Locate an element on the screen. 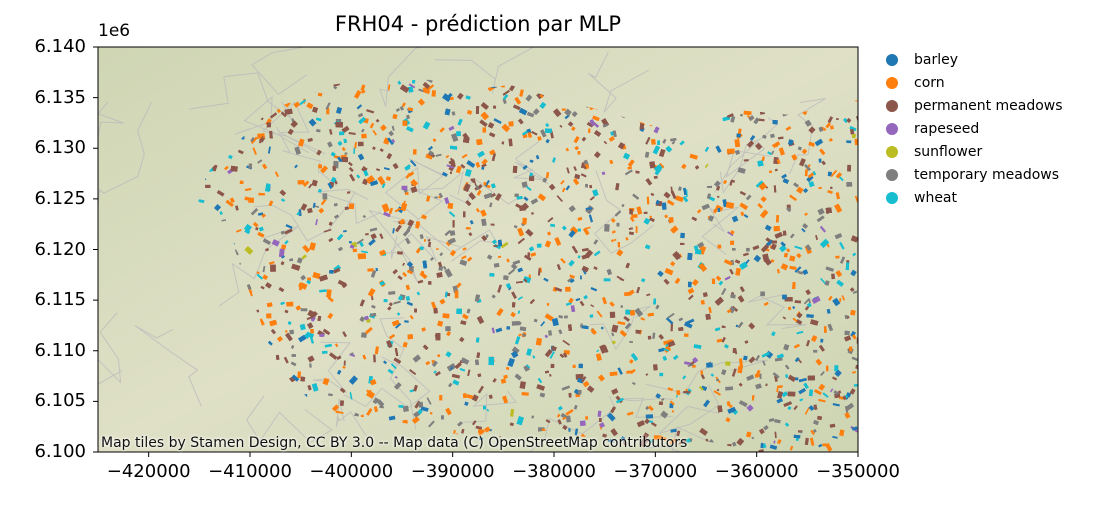 This screenshot has width=1108, height=524. y-tick-label: 6.135 is located at coordinates (60, 97).